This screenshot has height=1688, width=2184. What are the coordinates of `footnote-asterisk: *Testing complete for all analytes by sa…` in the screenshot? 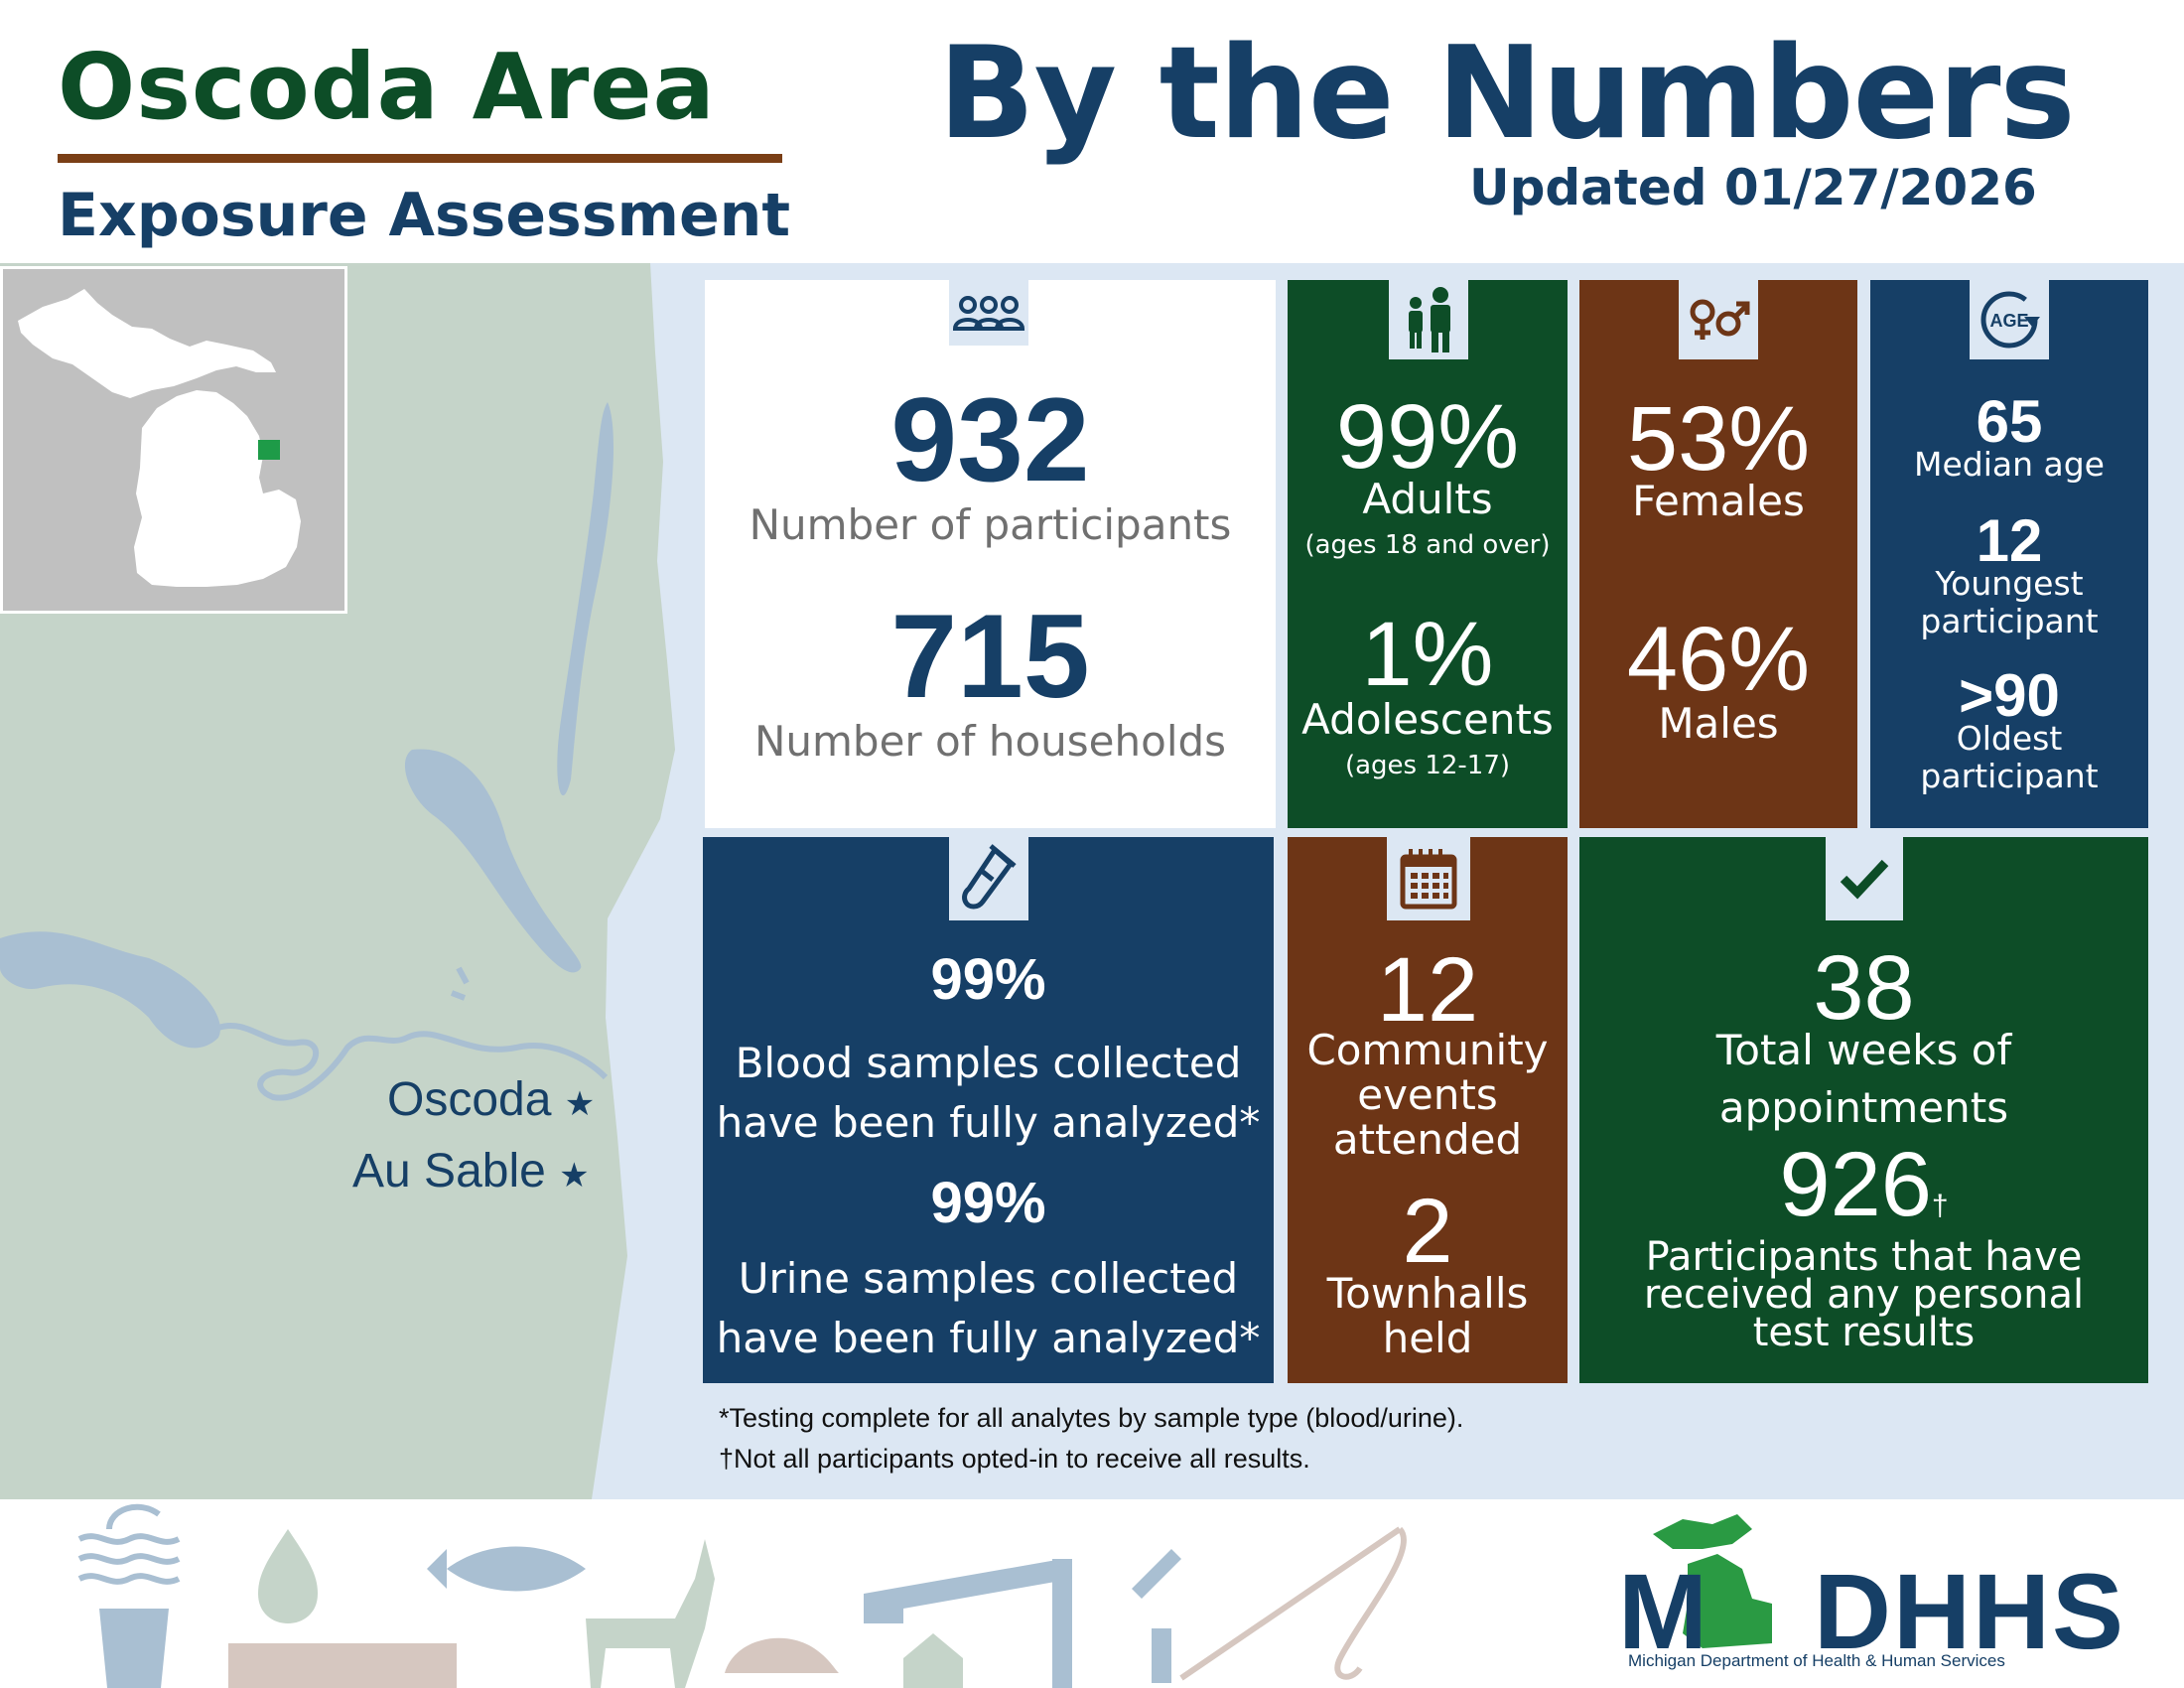 It's located at (1091, 1418).